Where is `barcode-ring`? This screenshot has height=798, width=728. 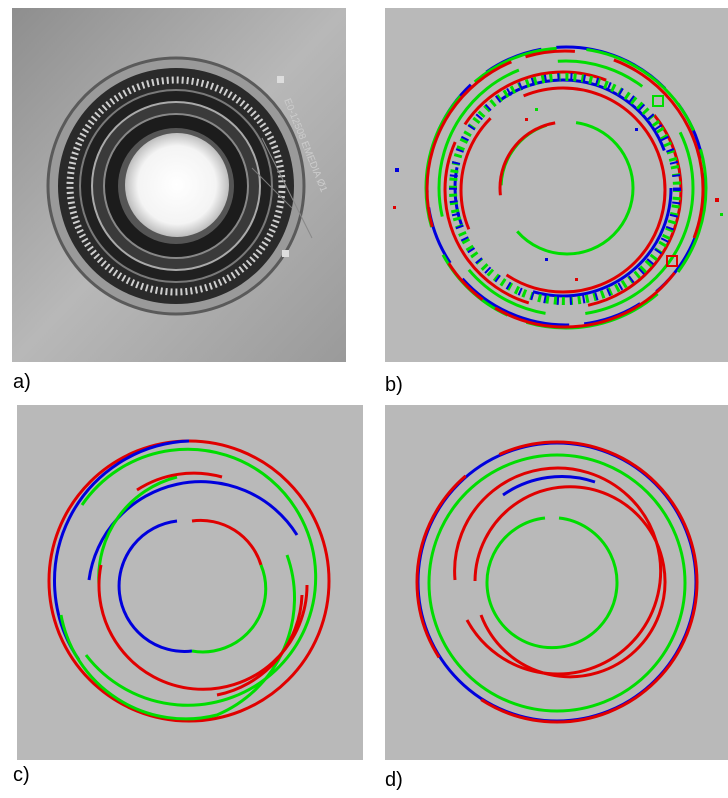
barcode-ring is located at coordinates (176, 186).